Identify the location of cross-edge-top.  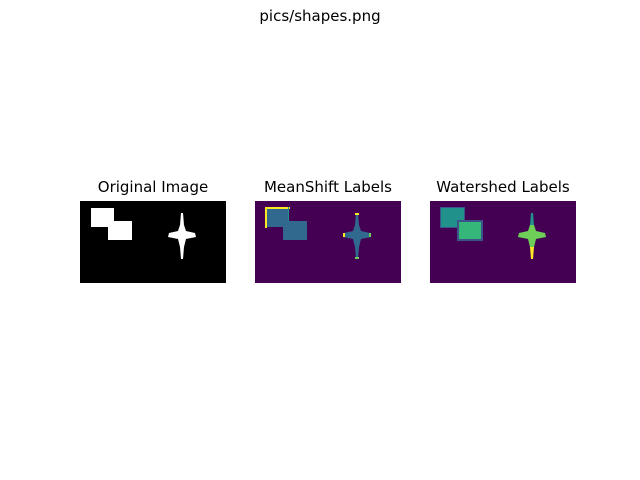
(357, 214).